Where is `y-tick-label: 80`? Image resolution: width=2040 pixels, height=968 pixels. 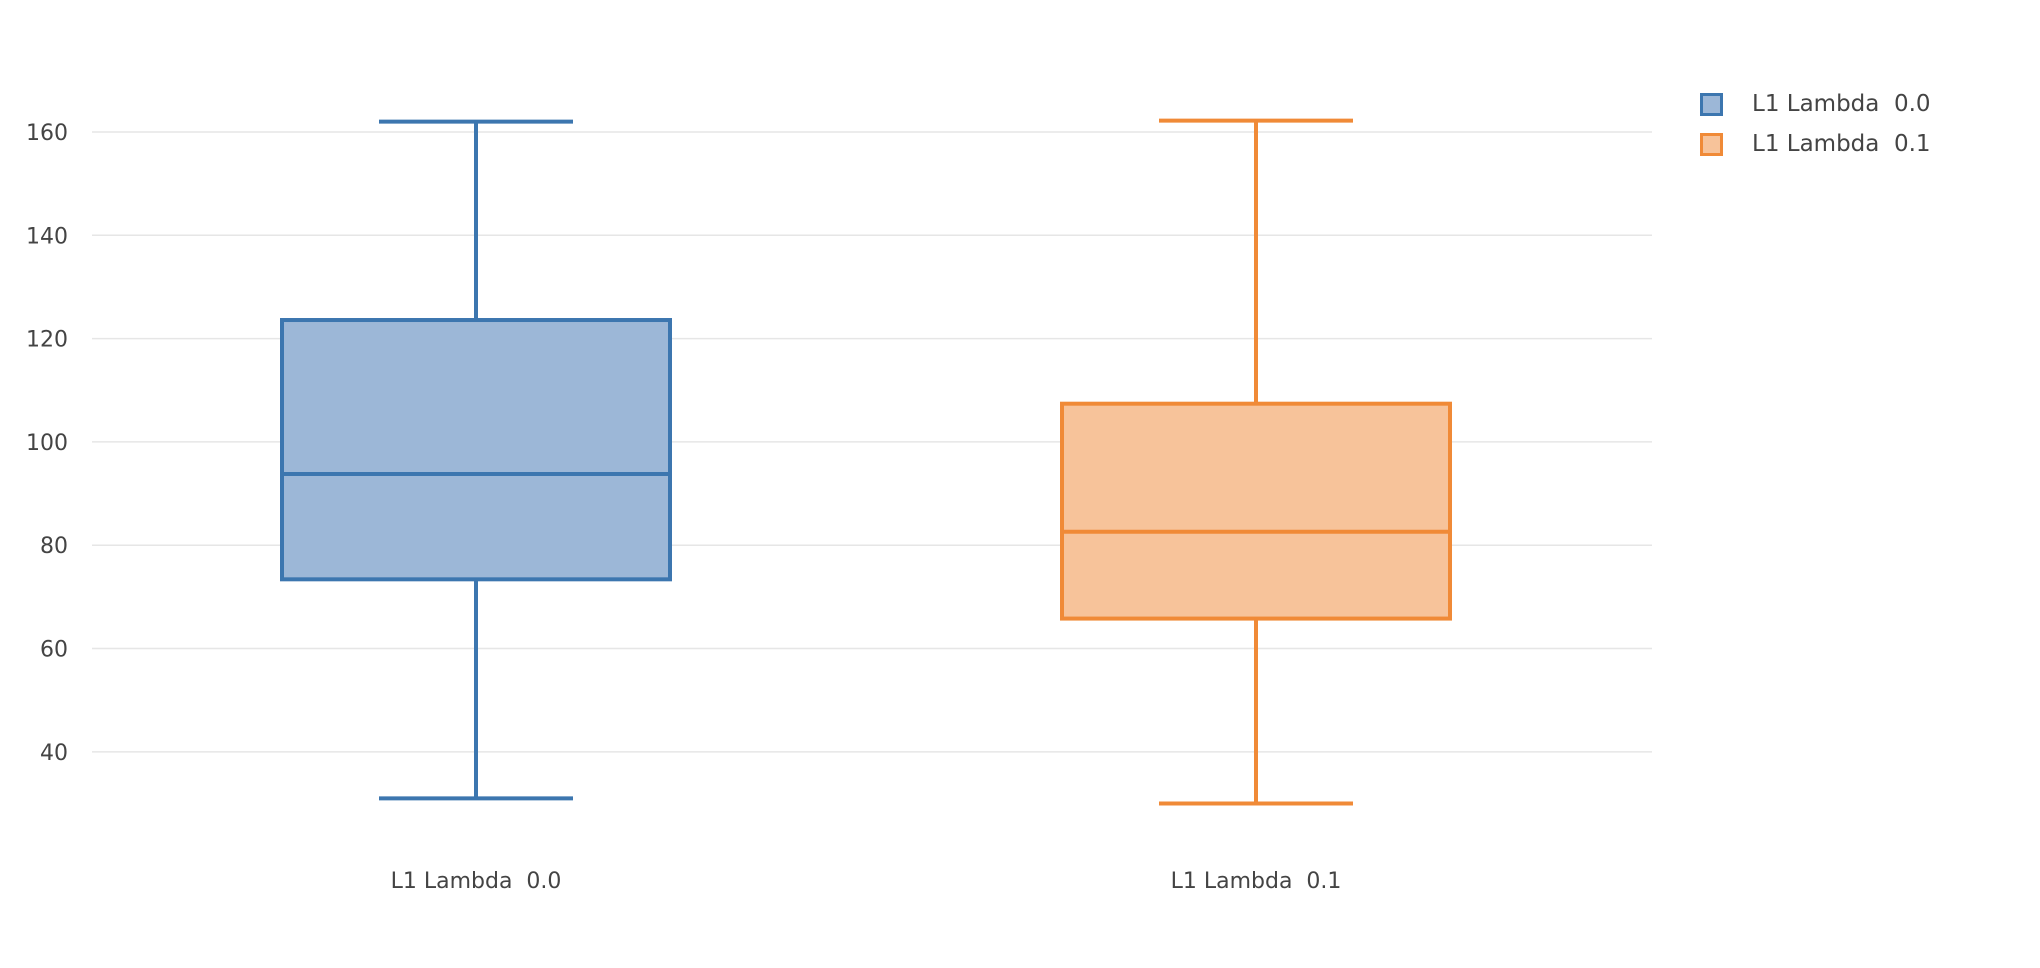 y-tick-label: 80 is located at coordinates (54, 546).